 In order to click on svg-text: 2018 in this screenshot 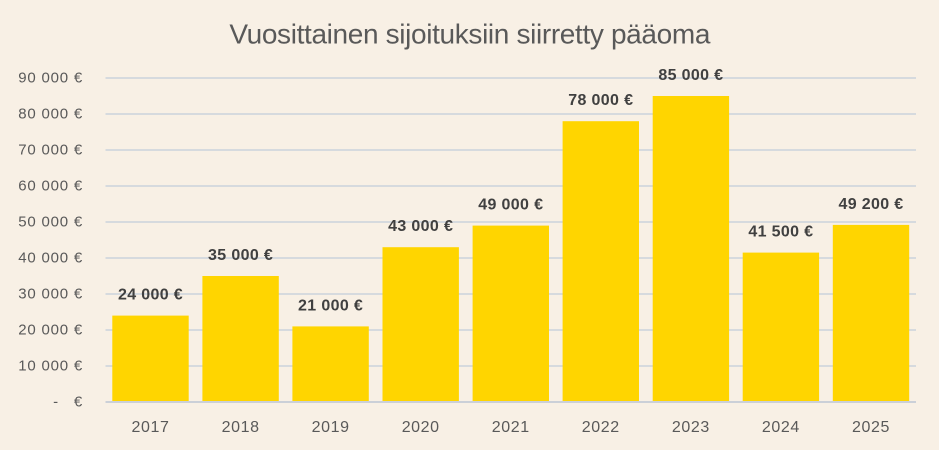, I will do `click(241, 427)`.